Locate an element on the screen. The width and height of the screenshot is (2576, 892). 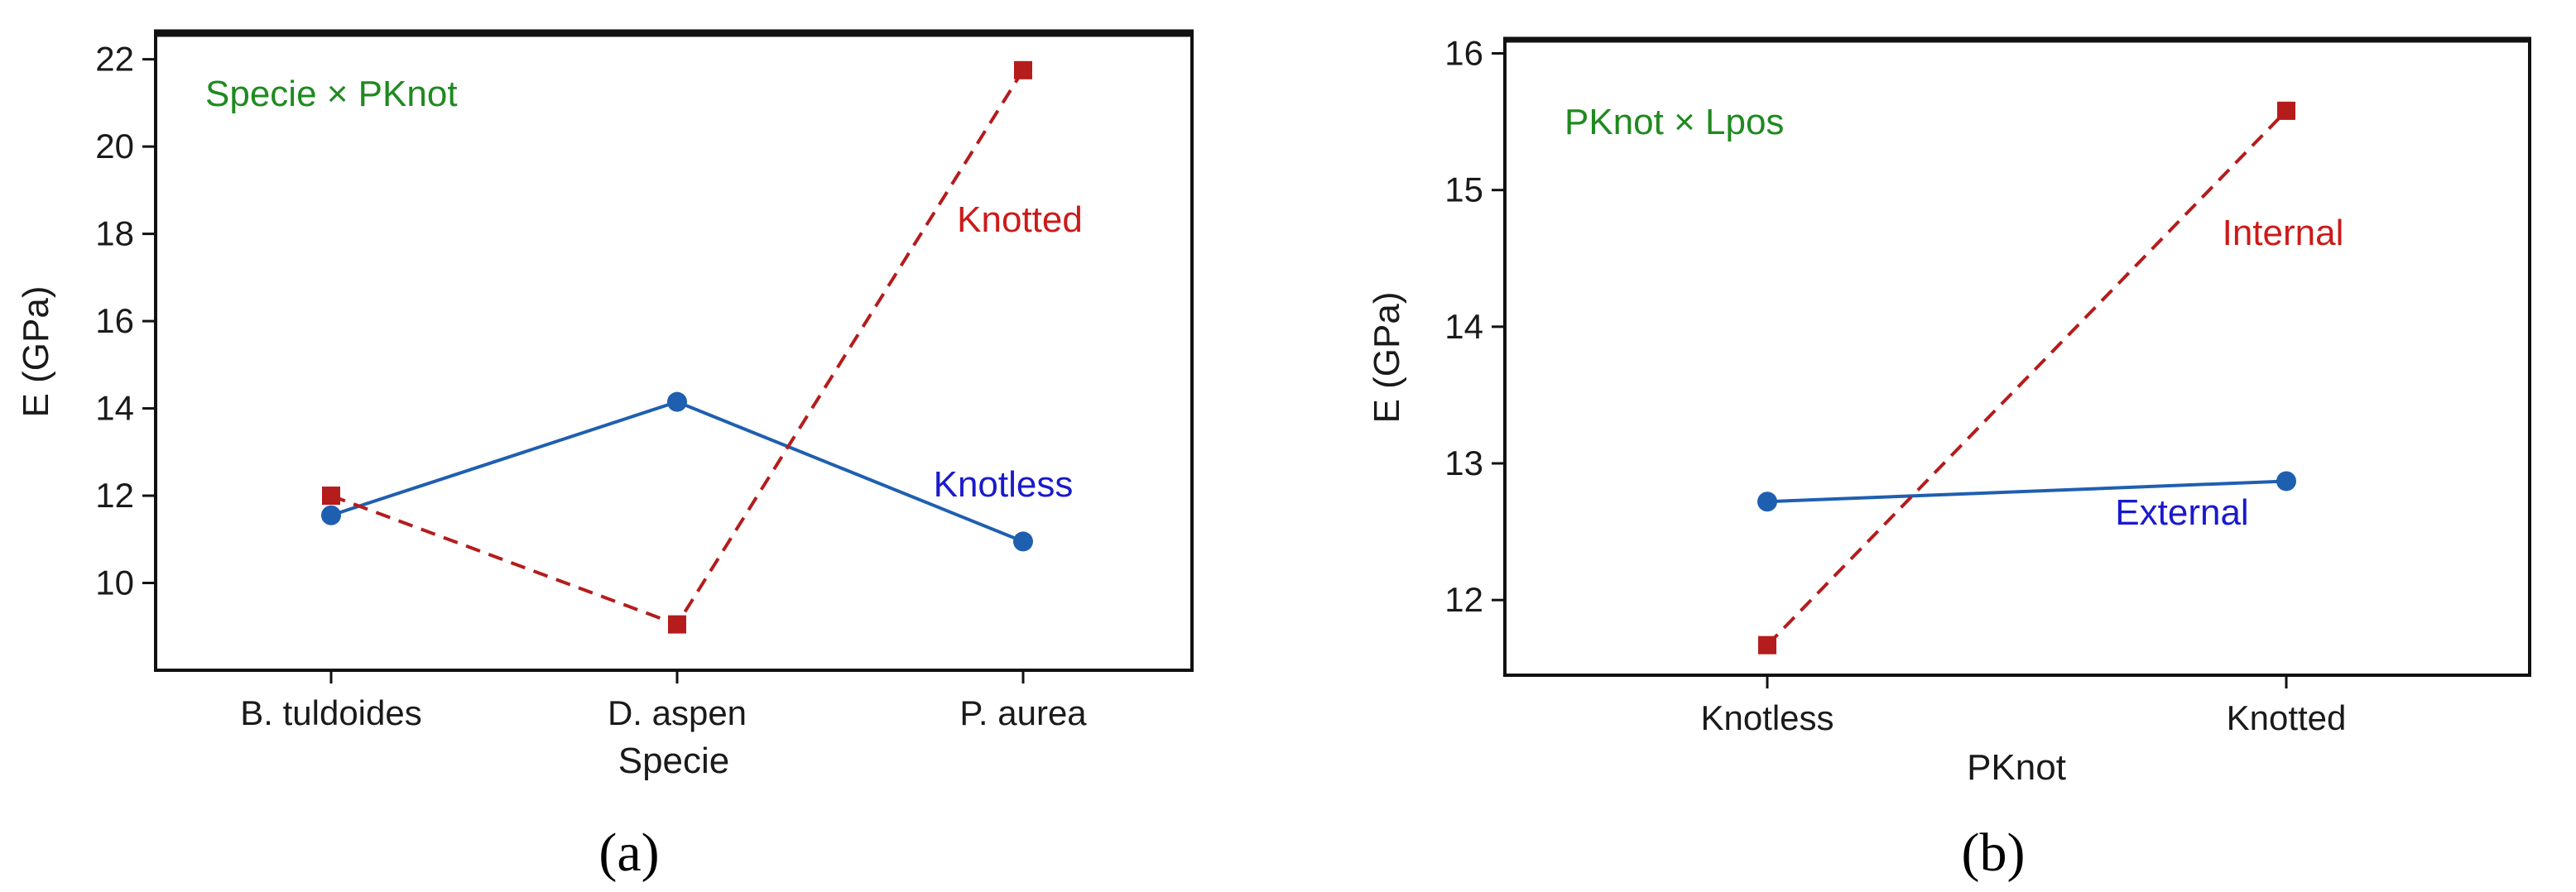
y-tick-label: 15 is located at coordinates (1463, 189).